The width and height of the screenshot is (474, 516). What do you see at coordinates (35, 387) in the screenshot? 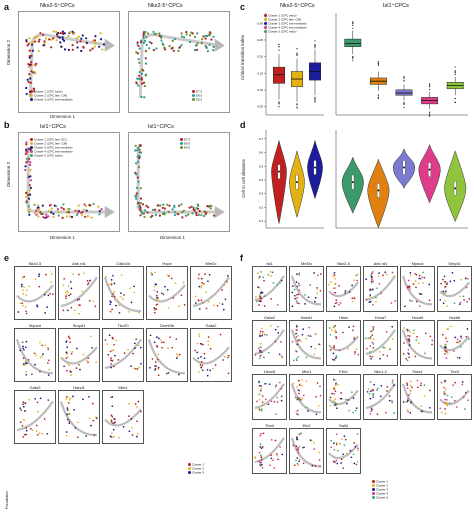
I see `gene-label: Gata3` at bounding box center [35, 387].